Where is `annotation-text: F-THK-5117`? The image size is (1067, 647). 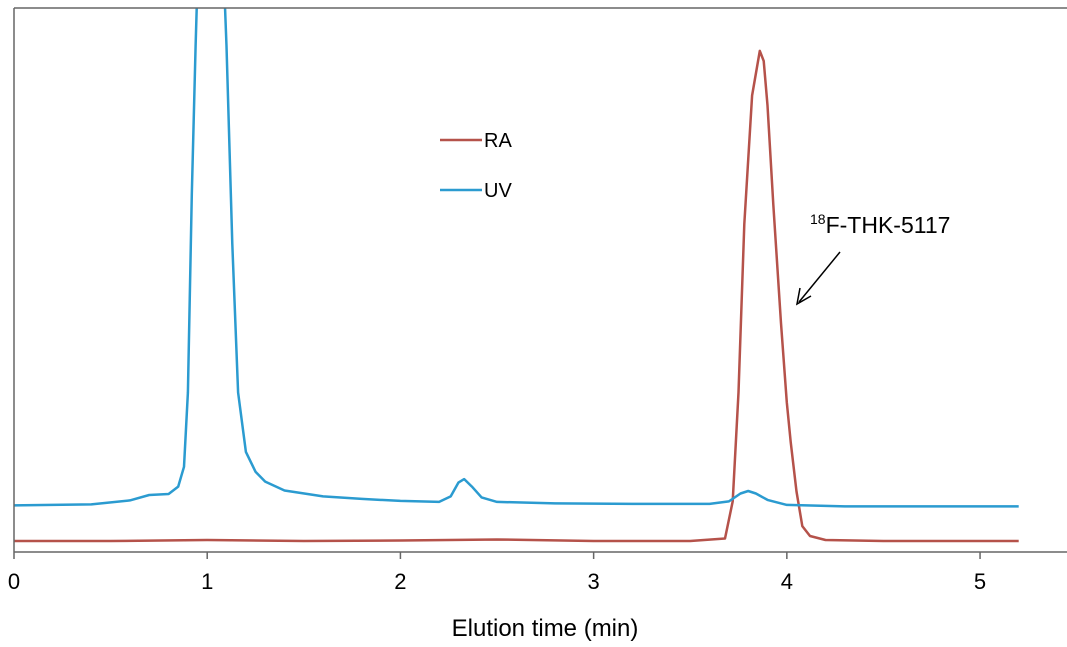 annotation-text: F-THK-5117 is located at coordinates (888, 225).